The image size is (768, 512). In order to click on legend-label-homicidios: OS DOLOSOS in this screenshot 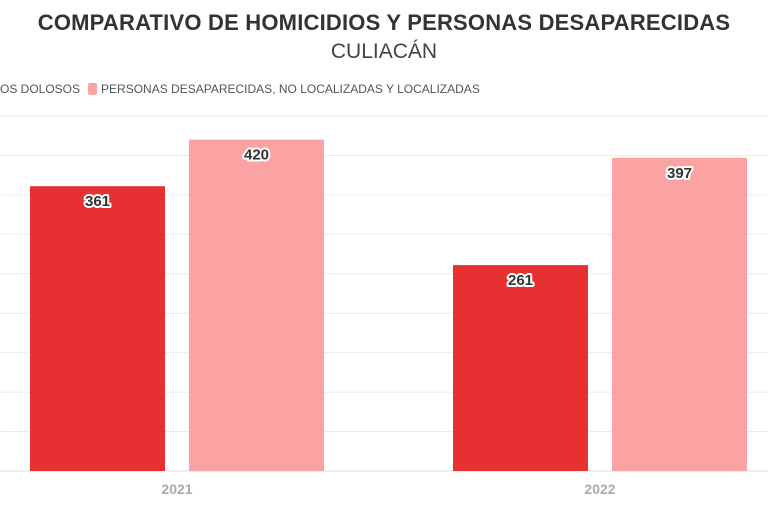, I will do `click(40, 89)`.